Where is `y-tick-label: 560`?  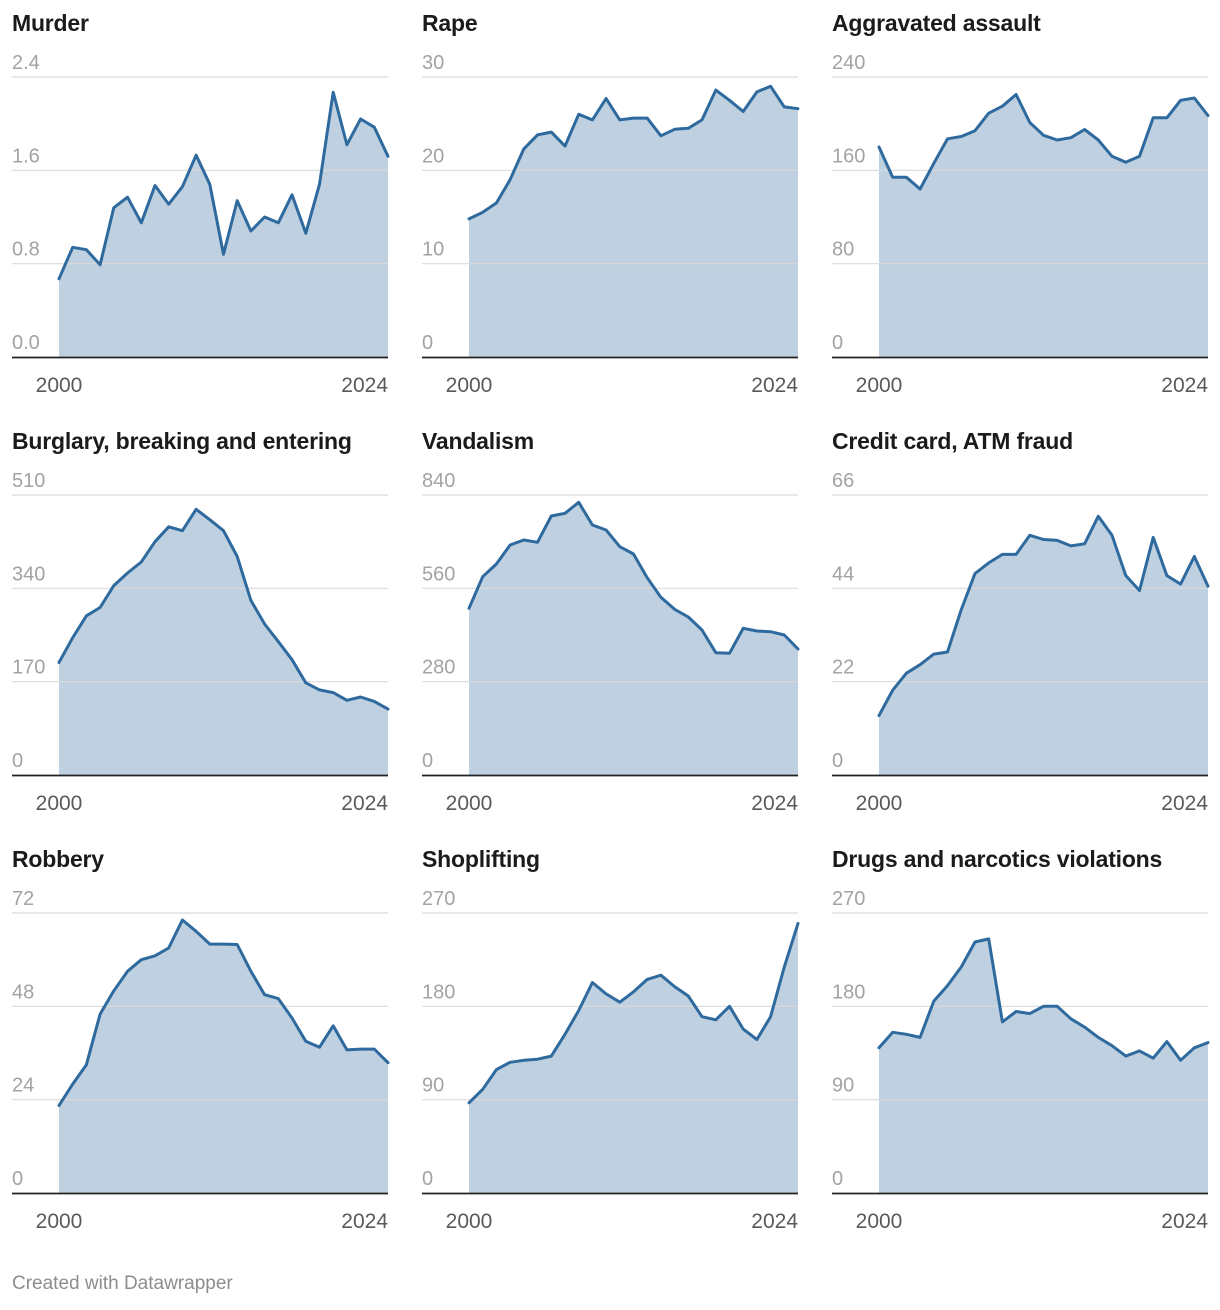 y-tick-label: 560 is located at coordinates (438, 574).